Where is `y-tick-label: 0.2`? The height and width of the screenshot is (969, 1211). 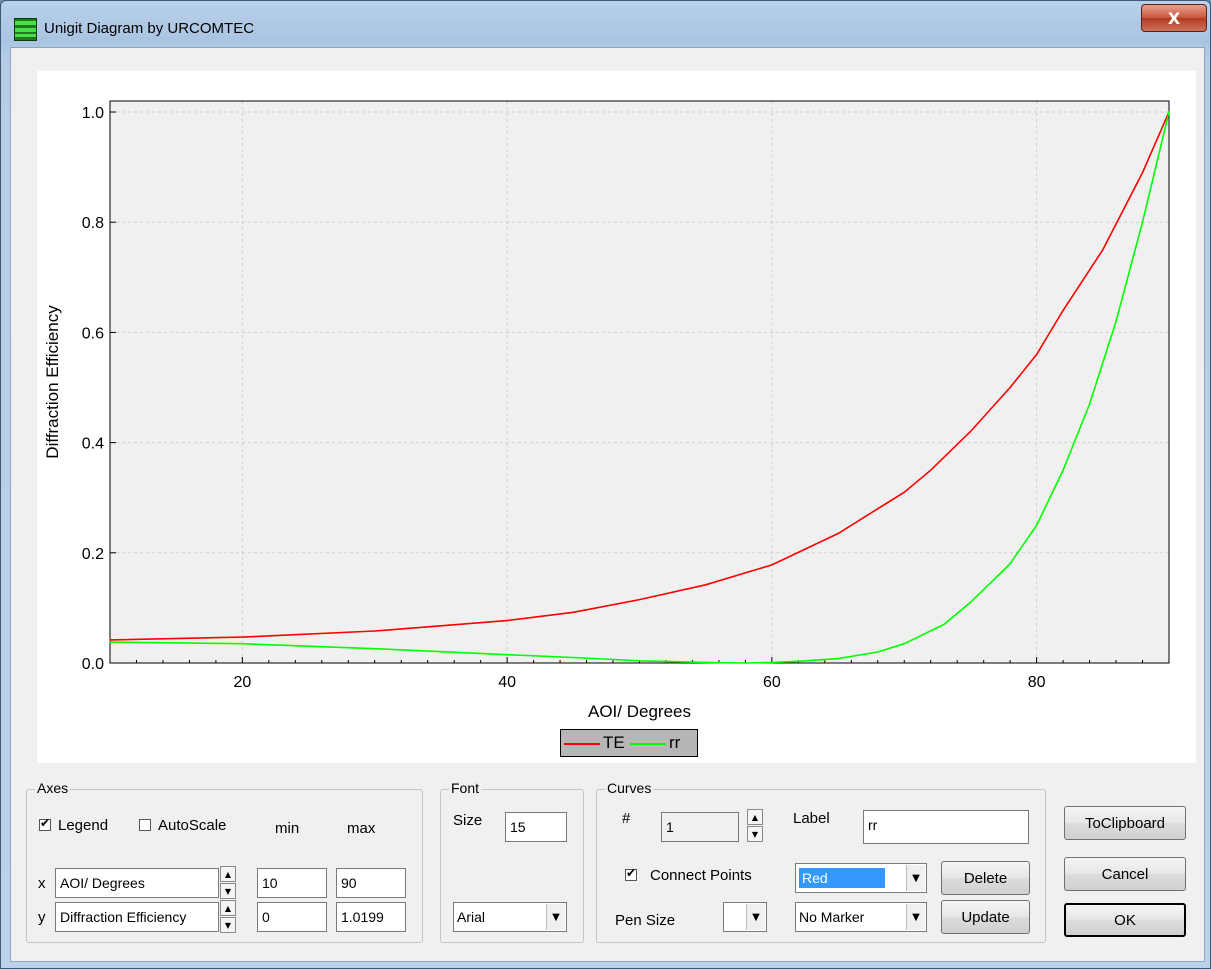 y-tick-label: 0.2 is located at coordinates (93, 554).